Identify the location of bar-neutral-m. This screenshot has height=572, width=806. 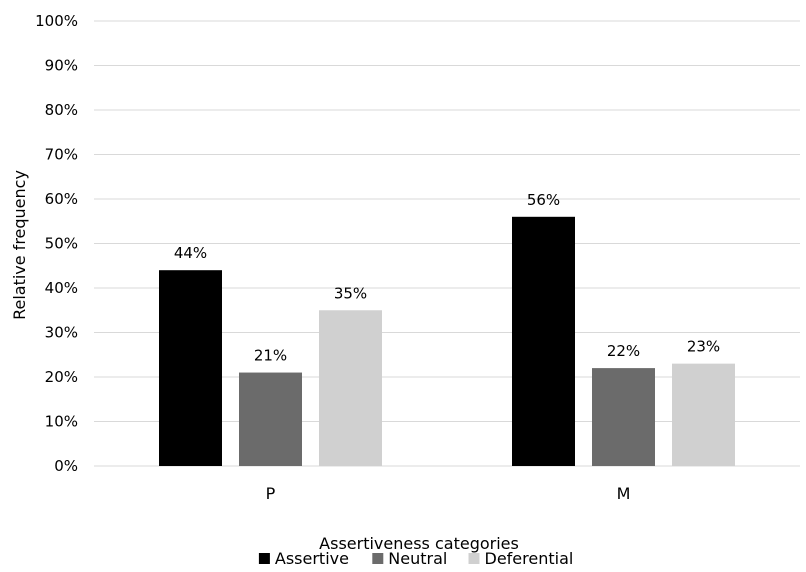
(623, 417).